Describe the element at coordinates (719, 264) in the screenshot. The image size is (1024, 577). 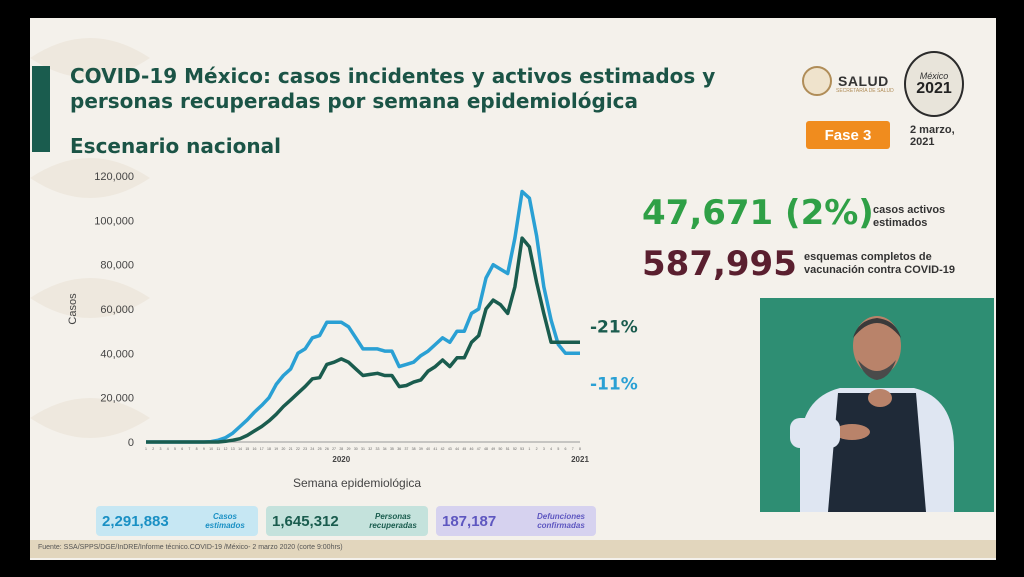
I see `vaccination-value: 587,995` at that location.